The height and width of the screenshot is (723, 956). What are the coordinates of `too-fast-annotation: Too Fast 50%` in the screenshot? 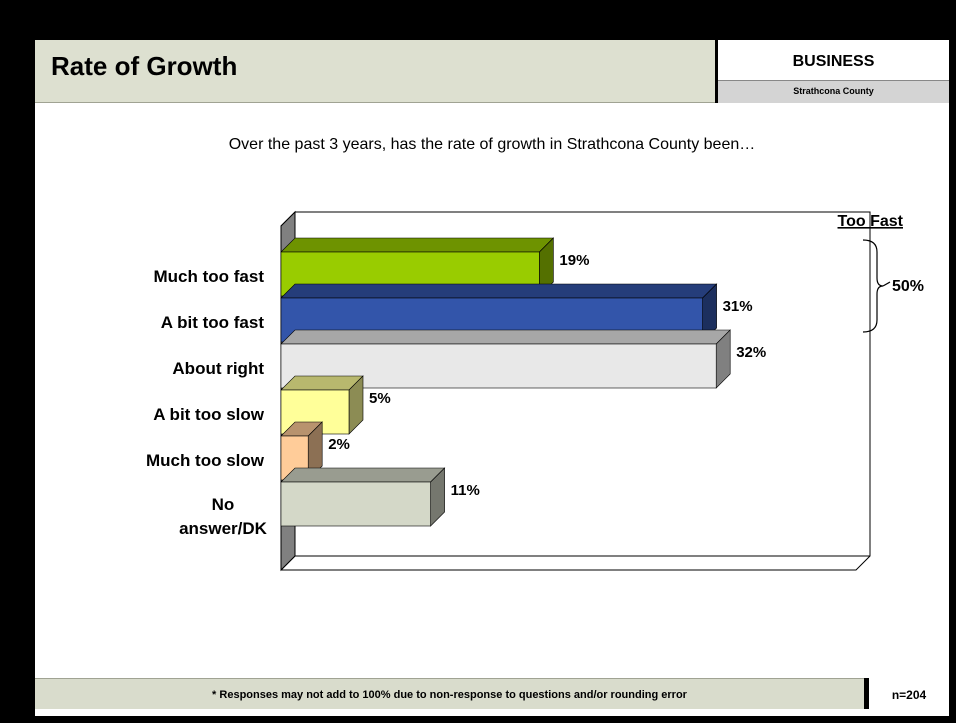 It's located at (881, 273).